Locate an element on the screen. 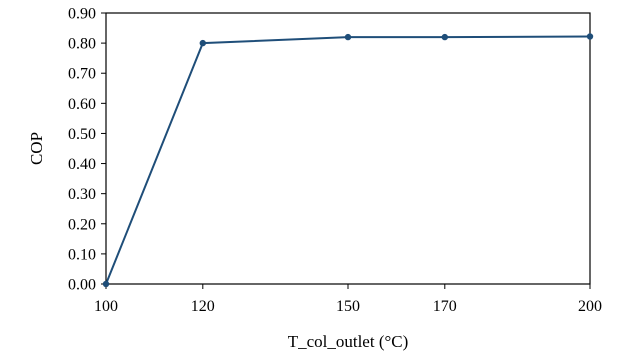 This screenshot has width=618, height=358. x-axis-ticks: 100 120 150 170 200 is located at coordinates (348, 299).